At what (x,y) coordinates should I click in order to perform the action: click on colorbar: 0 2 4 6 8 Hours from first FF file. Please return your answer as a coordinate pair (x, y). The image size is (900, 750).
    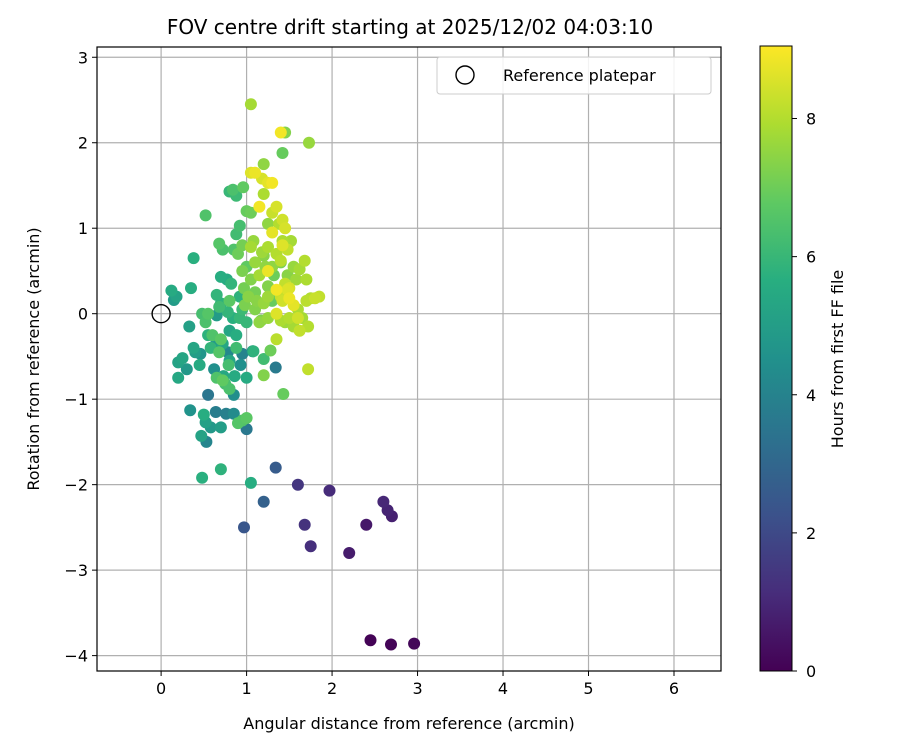
    Looking at the image, I should click on (803, 363).